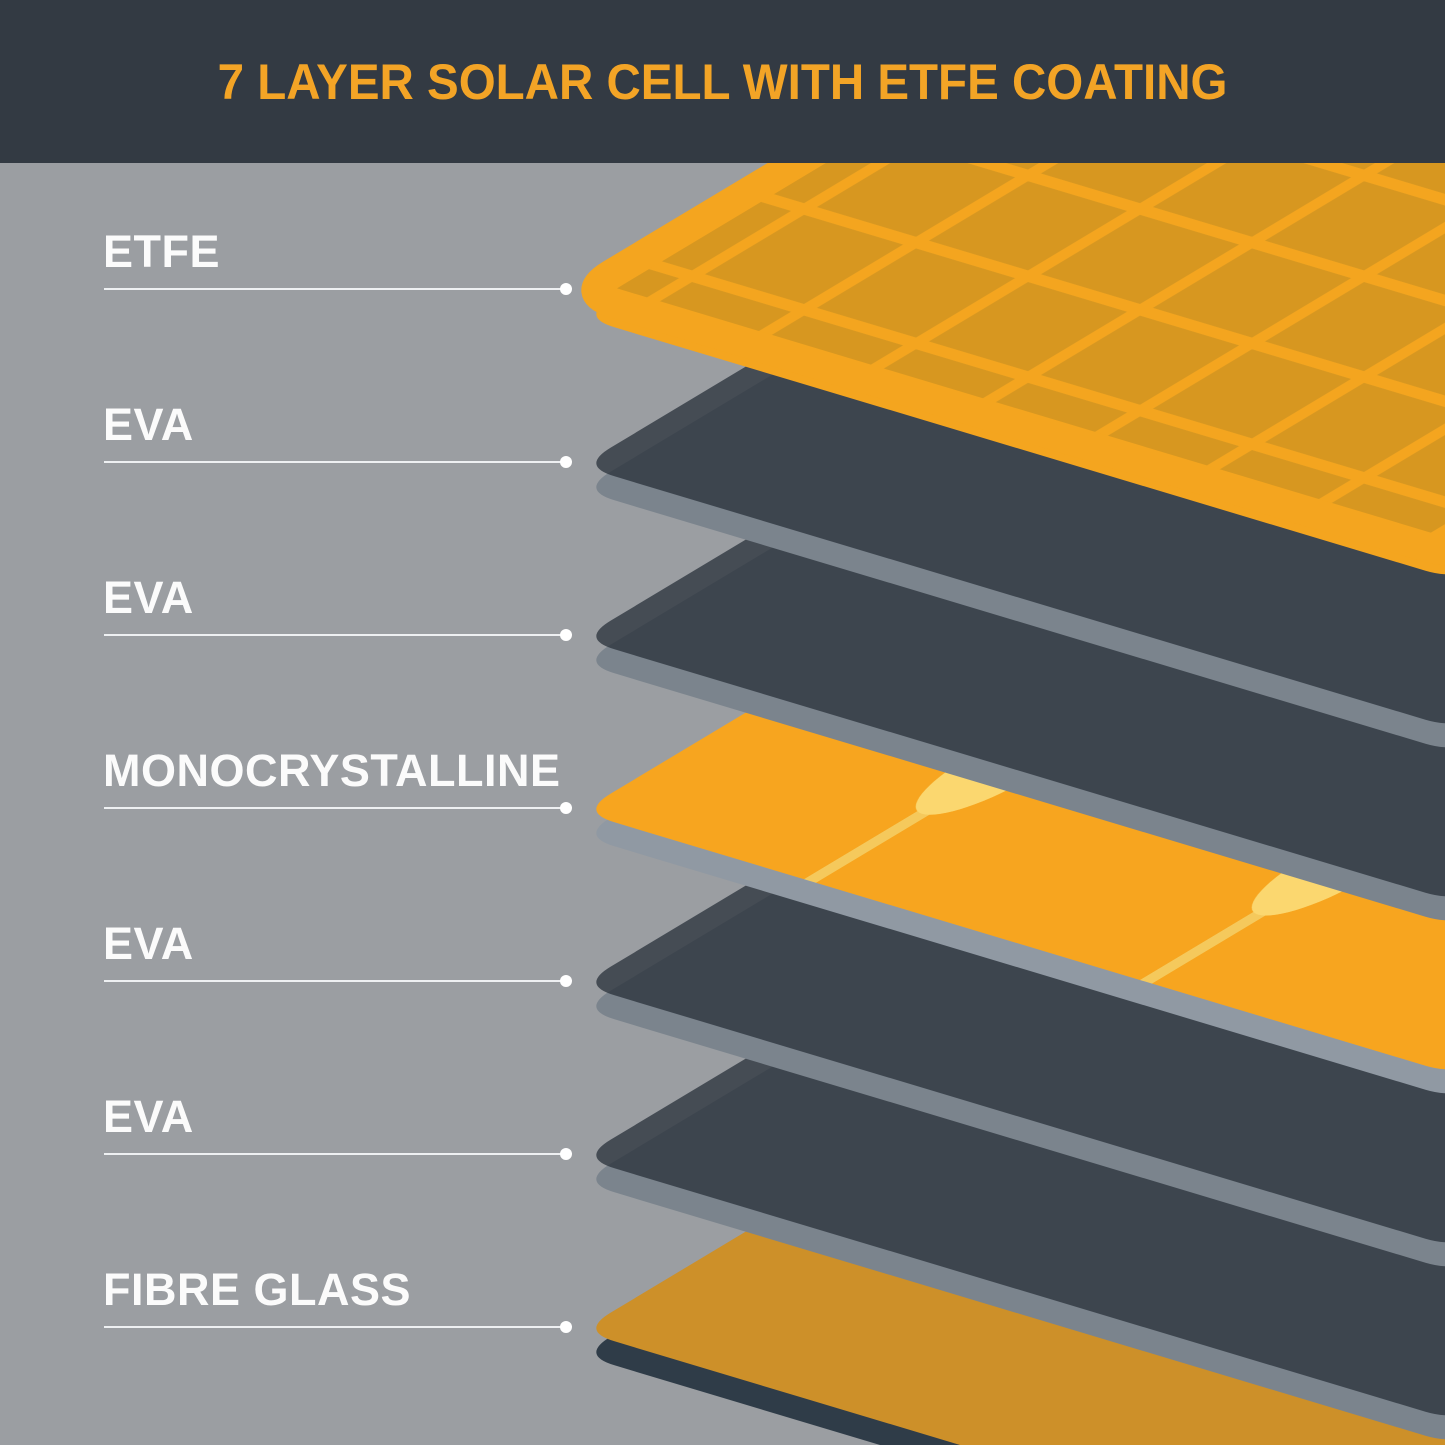 The height and width of the screenshot is (1445, 1445). What do you see at coordinates (257, 1289) in the screenshot?
I see `layer-label-fibre-glass: FIBRE GLASS` at bounding box center [257, 1289].